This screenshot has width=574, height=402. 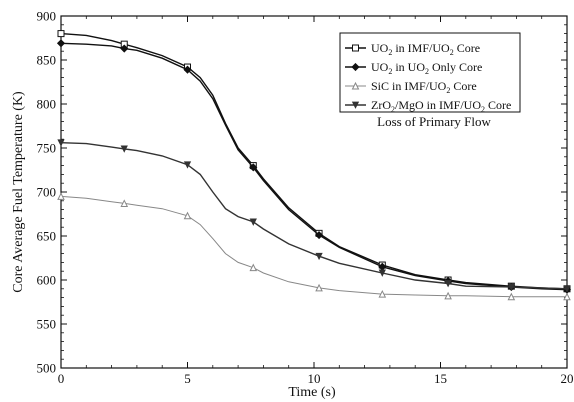 I want to click on legend-label: SiC in IMF/UO2 Core, so click(x=424, y=87).